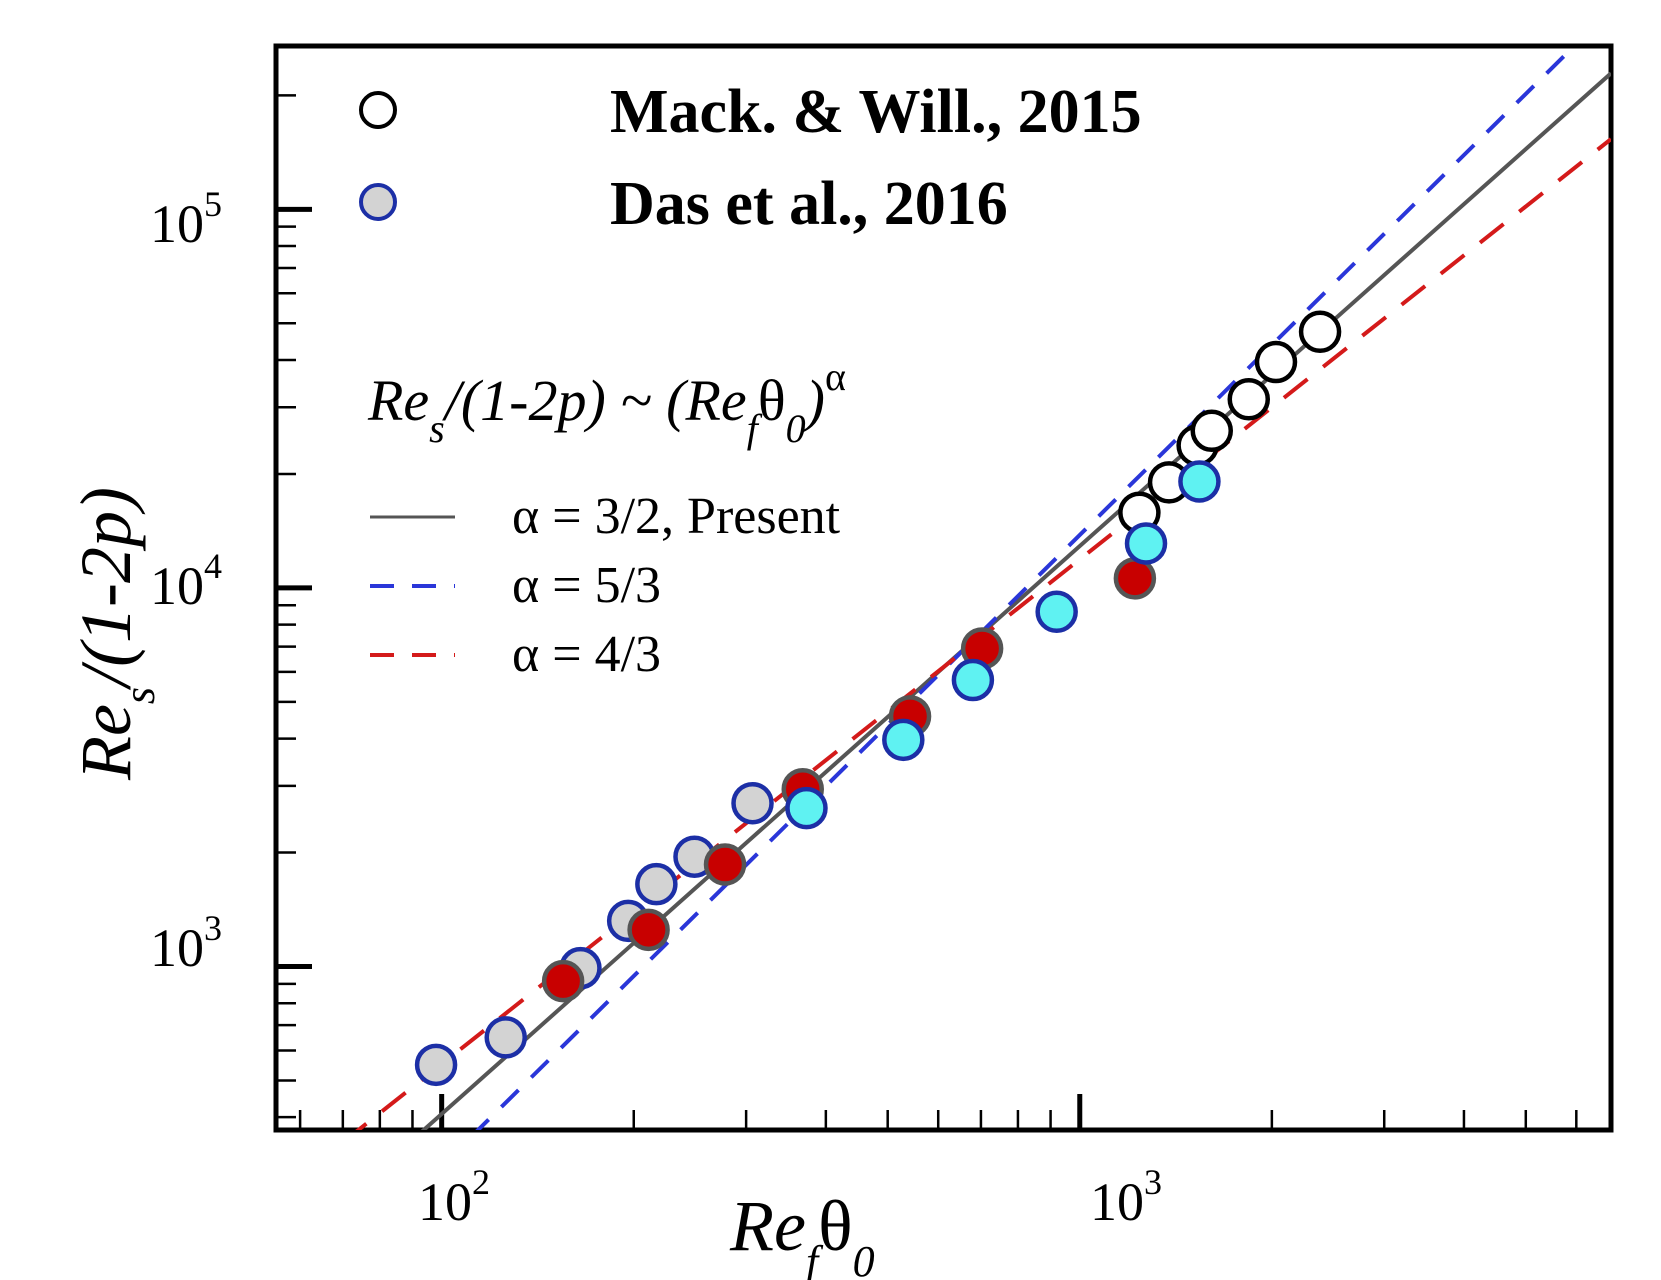  I want to click on y-tick-label-100000: 10⁵, so click(186, 219).